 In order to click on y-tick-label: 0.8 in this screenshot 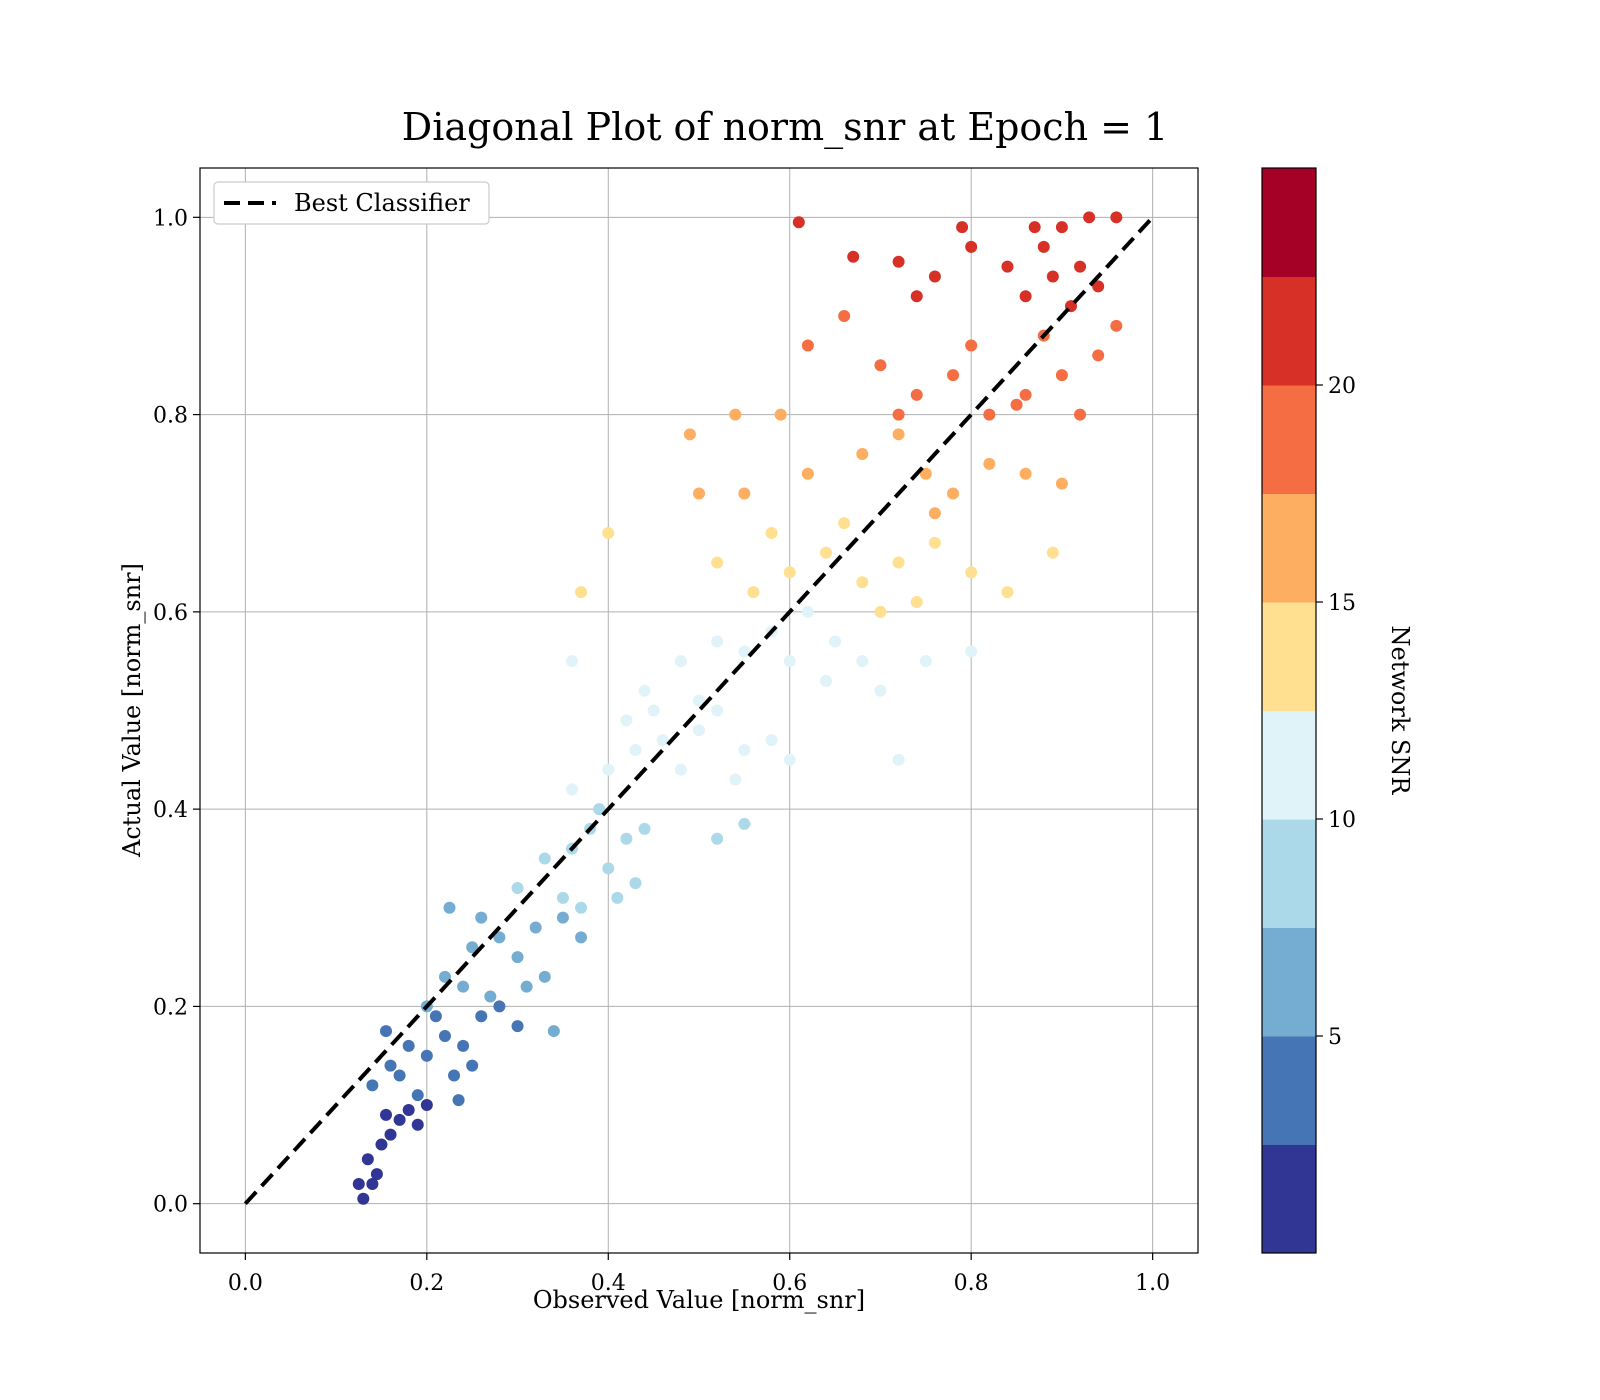, I will do `click(170, 416)`.